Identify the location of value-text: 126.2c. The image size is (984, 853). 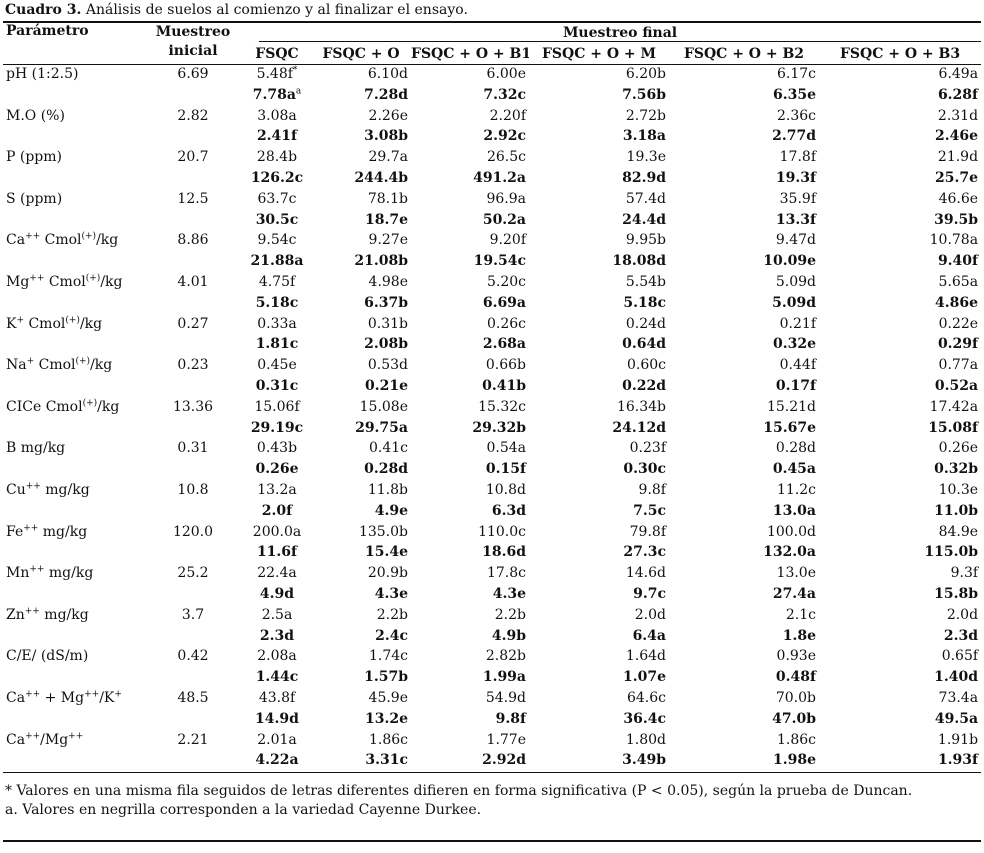
(277, 177).